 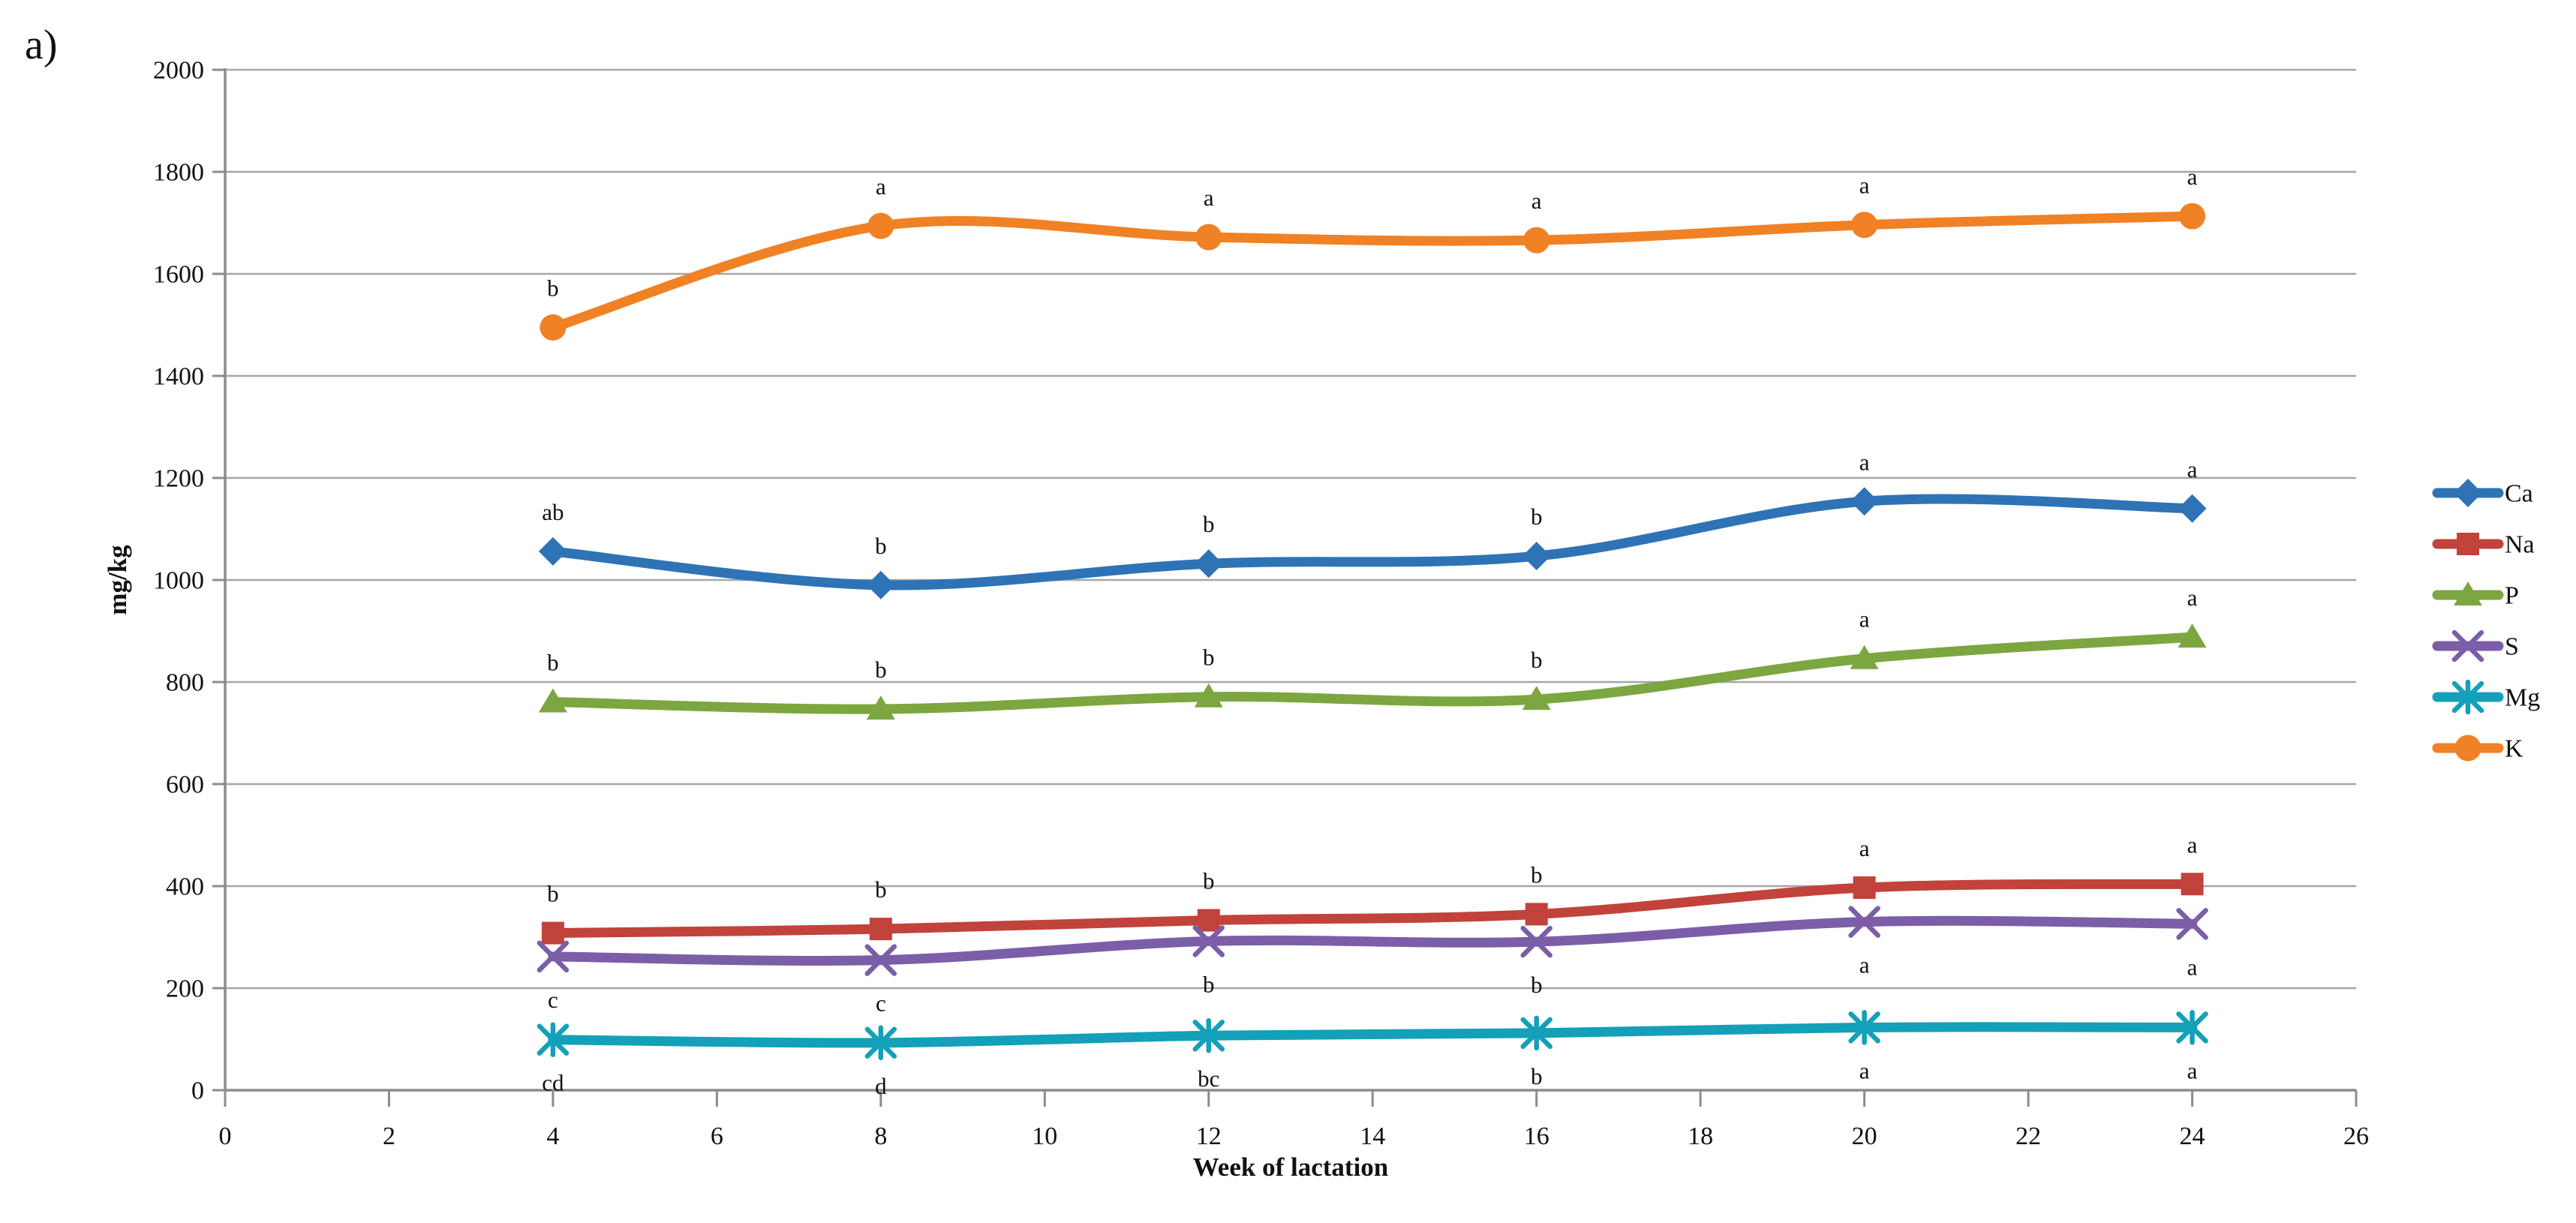 I want to click on legend-item-Na: Na, so click(x=2483, y=545).